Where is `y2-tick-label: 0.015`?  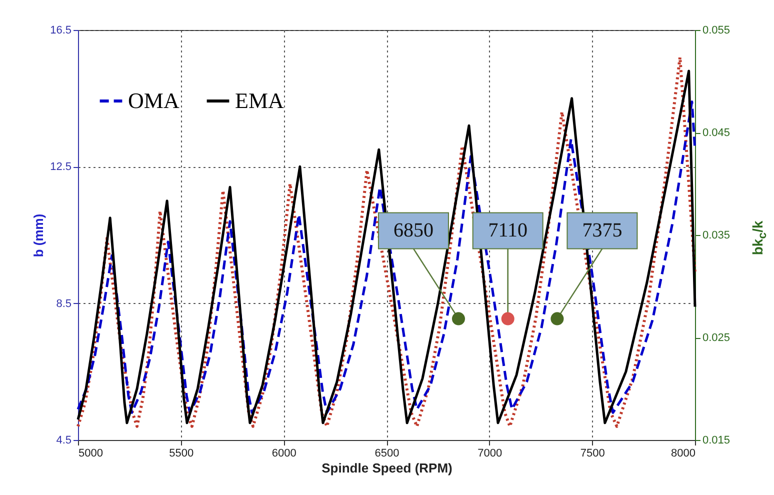 y2-tick-label: 0.015 is located at coordinates (716, 440).